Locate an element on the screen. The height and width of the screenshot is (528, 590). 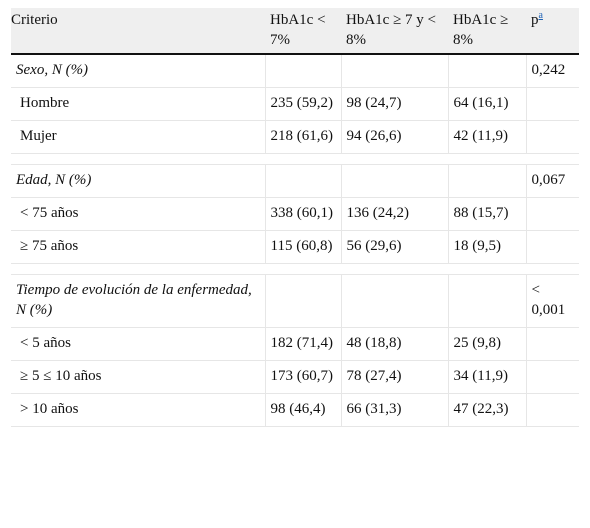
p-value: 0,067 is located at coordinates (552, 181).